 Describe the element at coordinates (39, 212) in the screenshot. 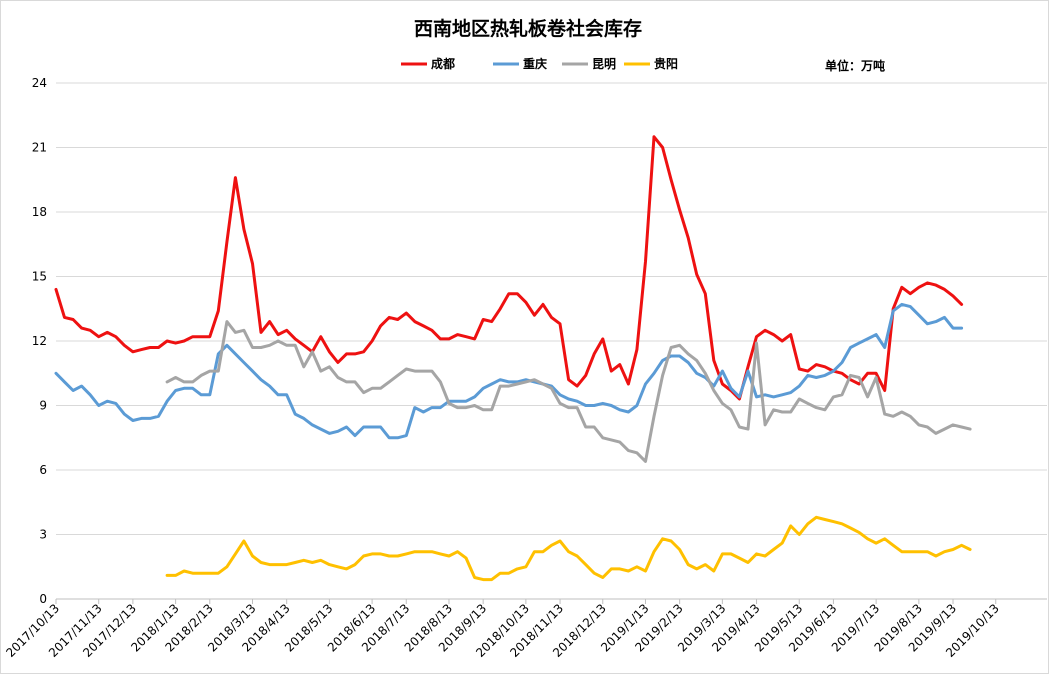

I see `y-tick-label: 18` at that location.